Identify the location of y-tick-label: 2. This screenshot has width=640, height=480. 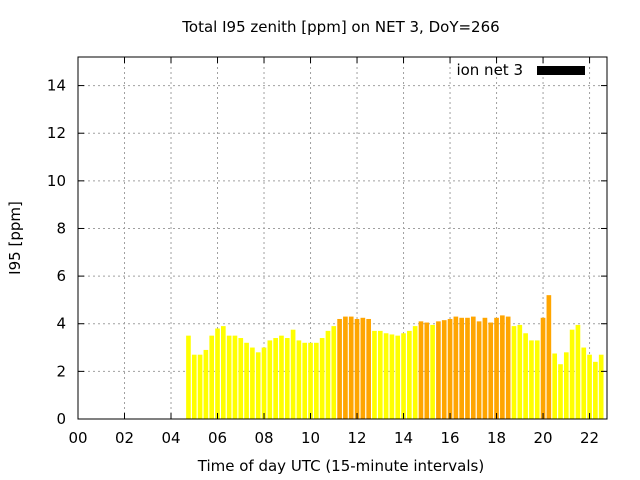
(61, 371).